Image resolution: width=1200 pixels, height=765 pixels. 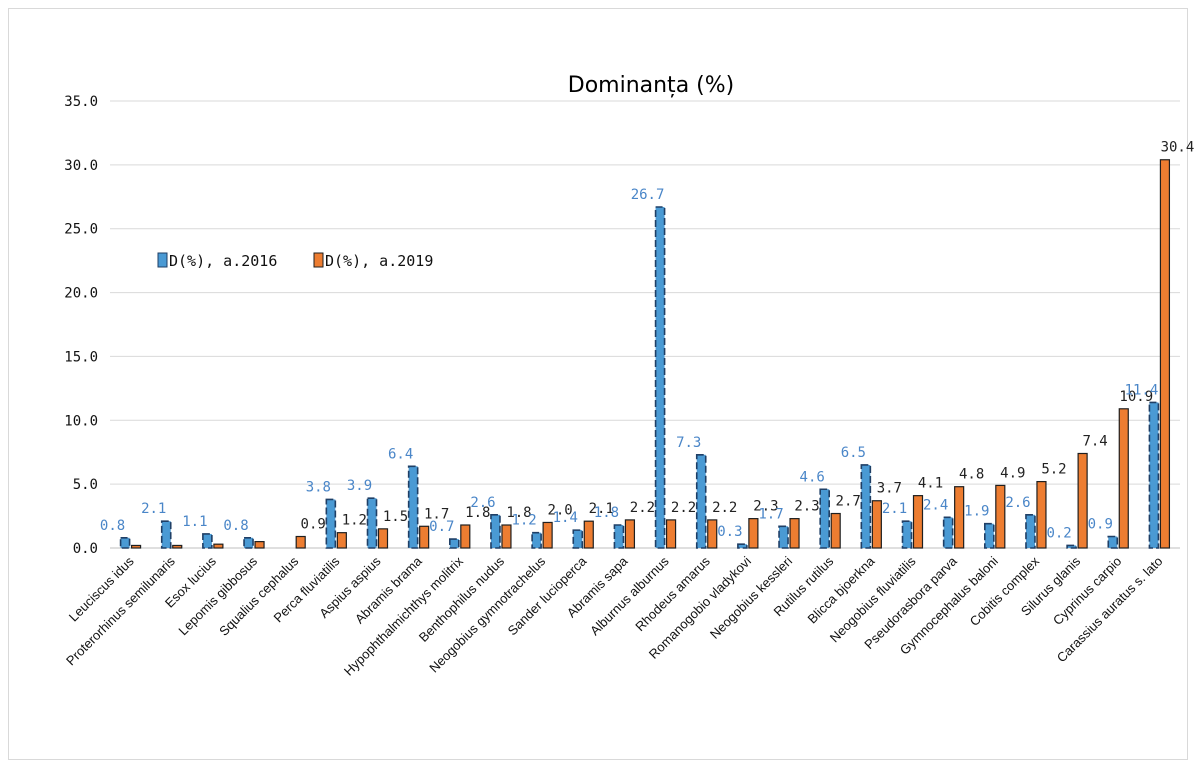 I want to click on y-tick-label: 30.0, so click(x=81, y=166).